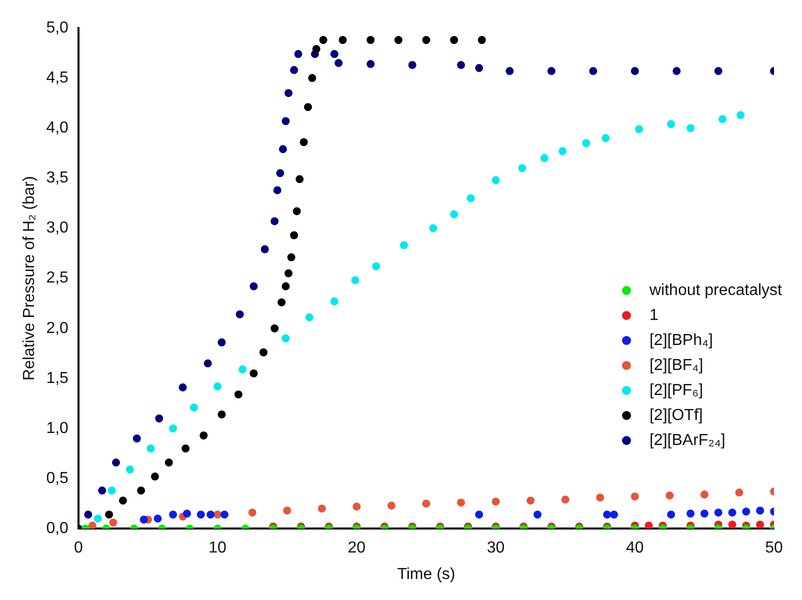 This screenshot has width=802, height=600. What do you see at coordinates (653, 316) in the screenshot?
I see `legend-label: 1` at bounding box center [653, 316].